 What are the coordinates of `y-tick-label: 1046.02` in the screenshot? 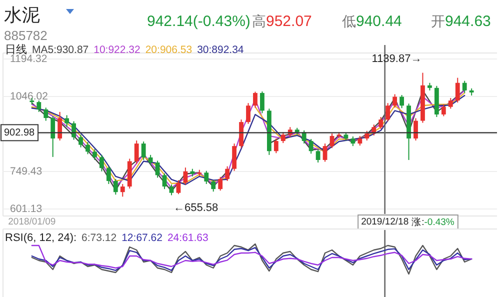 It's located at (29, 96).